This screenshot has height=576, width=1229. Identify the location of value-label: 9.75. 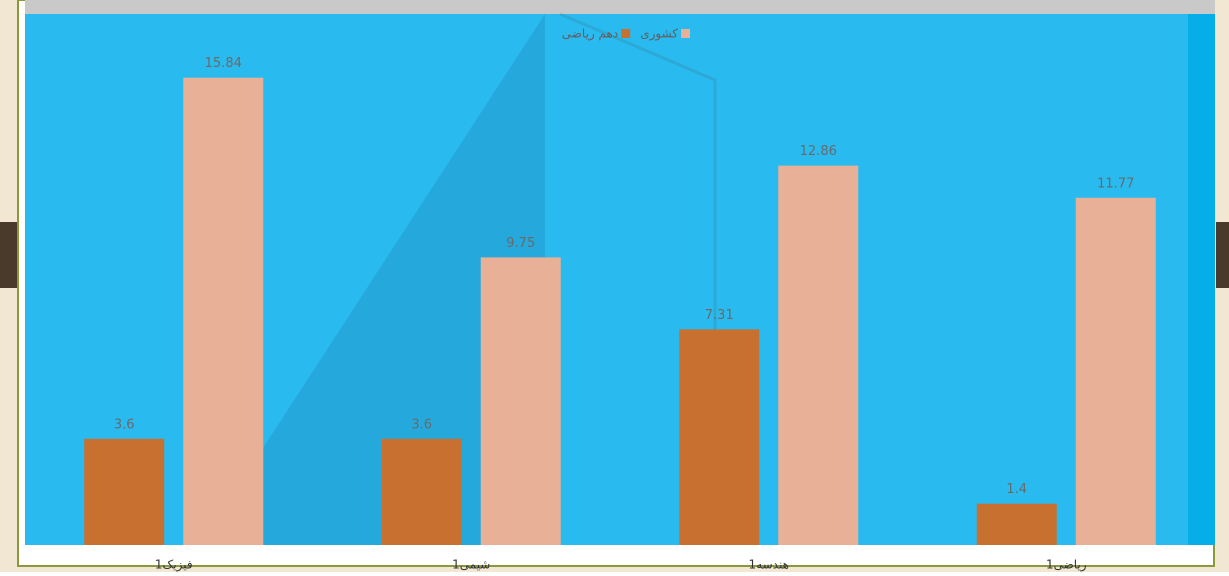
(520, 243).